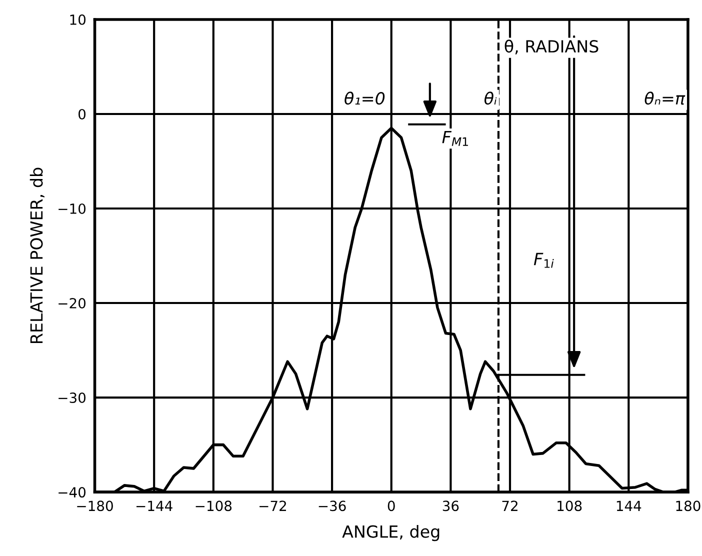  What do you see at coordinates (551, 47) in the screenshot?
I see `annotation: θ, RADIANS` at bounding box center [551, 47].